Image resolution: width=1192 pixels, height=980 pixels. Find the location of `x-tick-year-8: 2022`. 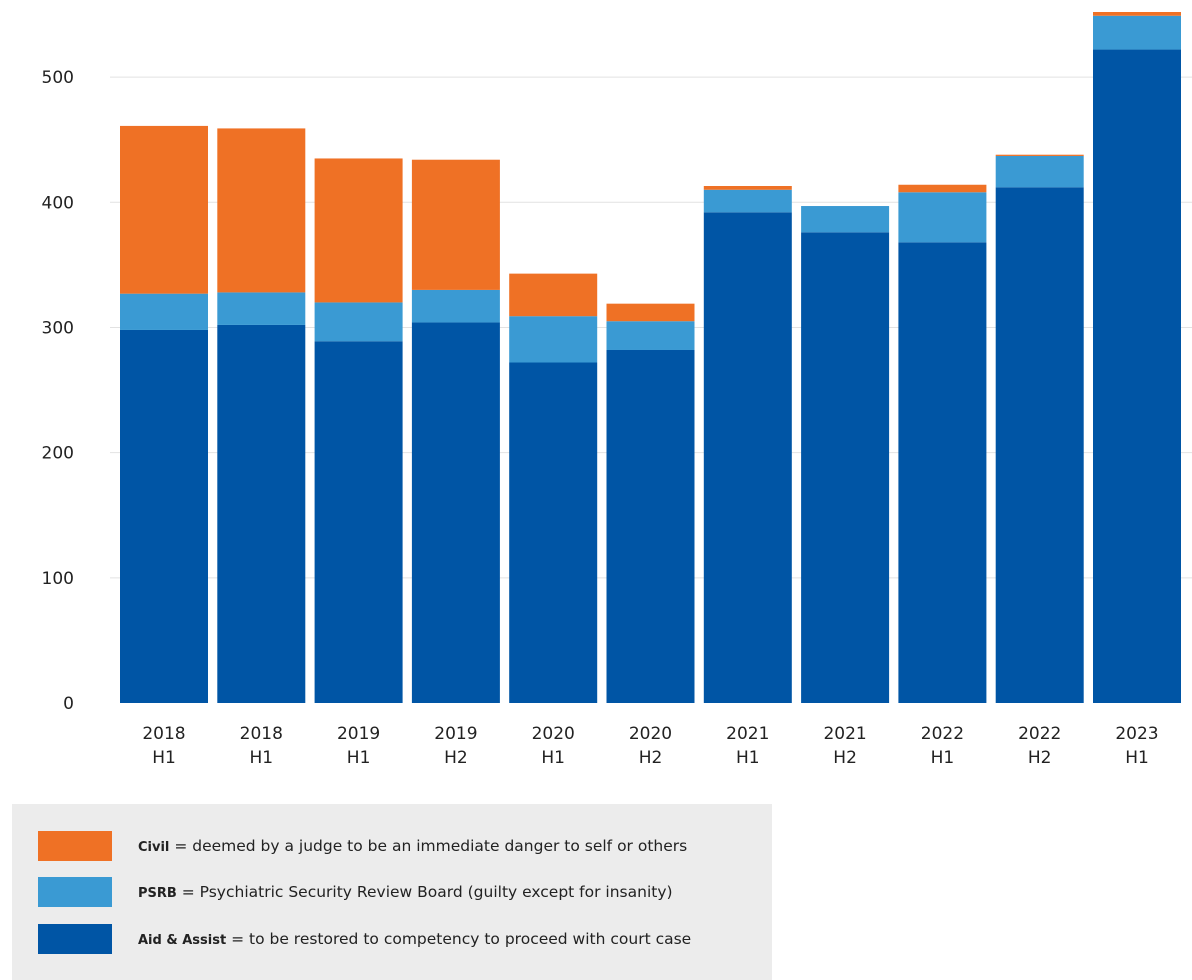

x-tick-year-8: 2022 is located at coordinates (942, 734).